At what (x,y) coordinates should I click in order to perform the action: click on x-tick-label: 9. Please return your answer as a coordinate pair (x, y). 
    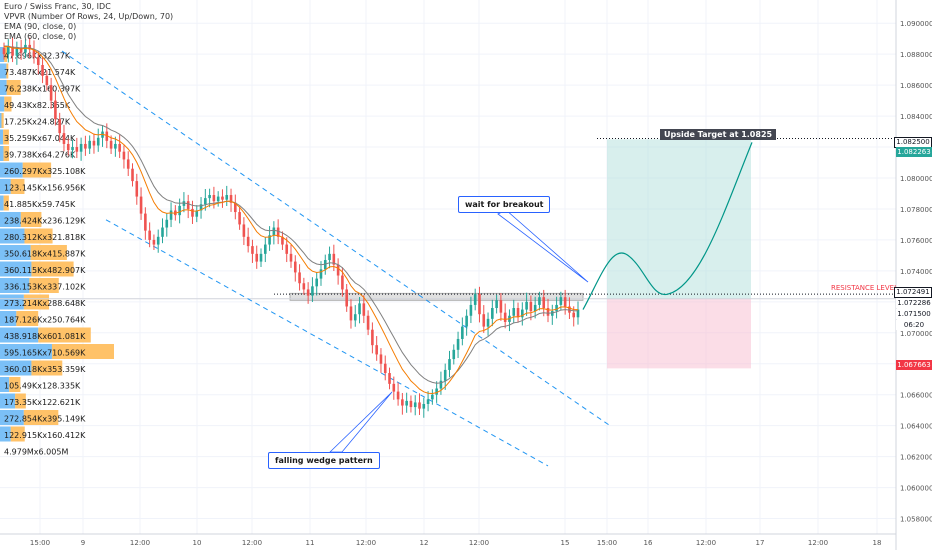
    Looking at the image, I should click on (83, 543).